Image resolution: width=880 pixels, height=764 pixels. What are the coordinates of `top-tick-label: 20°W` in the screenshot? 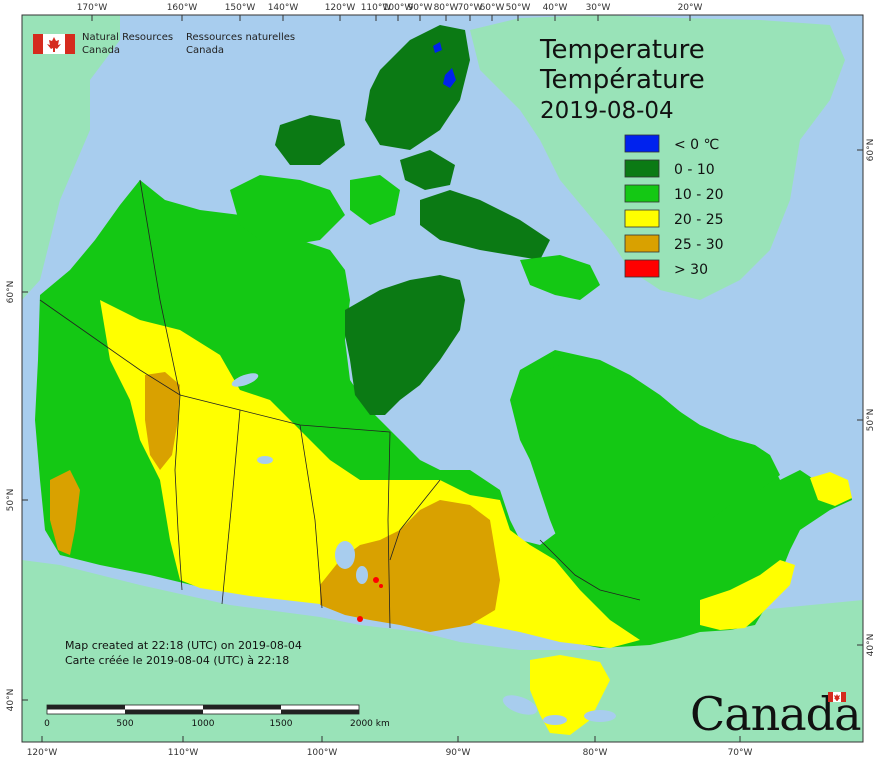 It's located at (690, 8).